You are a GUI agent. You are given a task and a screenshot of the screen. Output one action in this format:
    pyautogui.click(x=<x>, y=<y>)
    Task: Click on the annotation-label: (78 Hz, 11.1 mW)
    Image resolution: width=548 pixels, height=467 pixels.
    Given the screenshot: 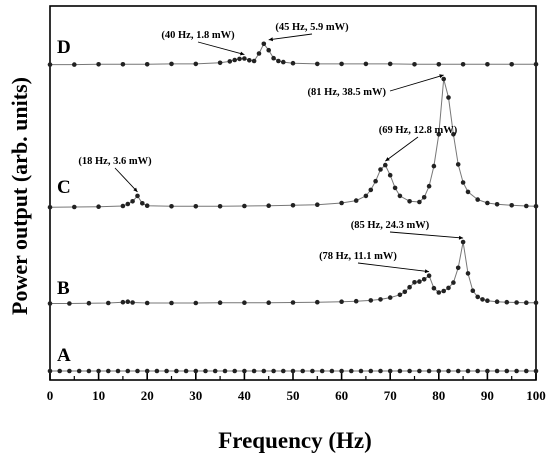 What is the action you would take?
    pyautogui.click(x=358, y=256)
    